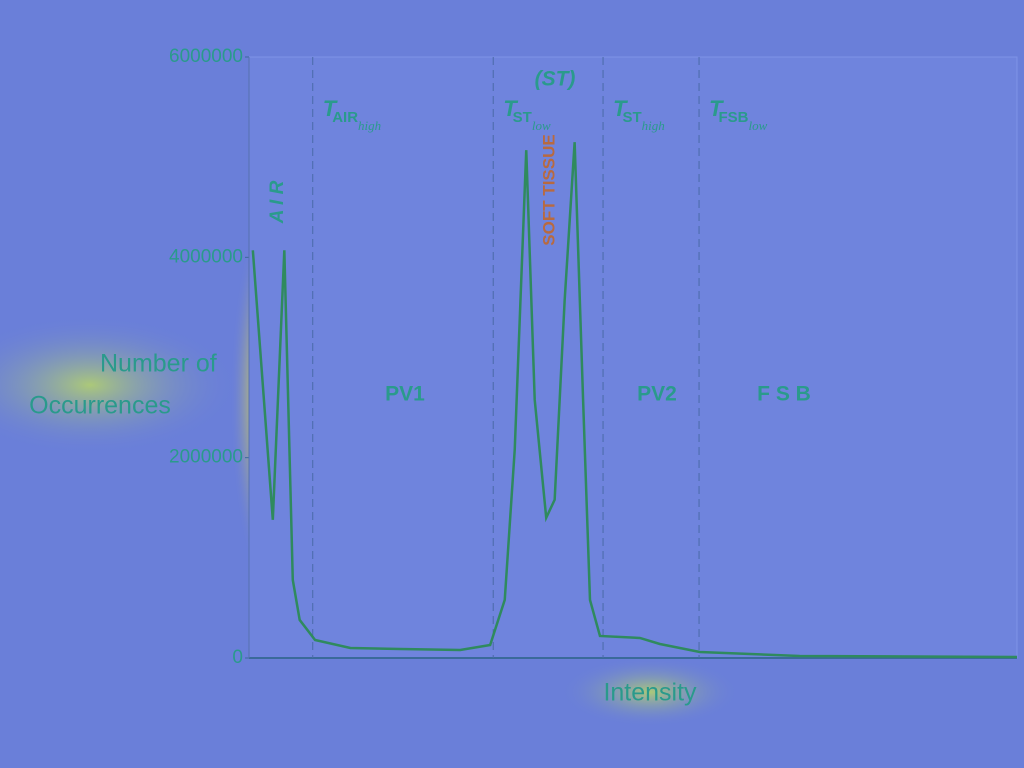  What do you see at coordinates (657, 394) in the screenshot?
I see `region-label: PV2` at bounding box center [657, 394].